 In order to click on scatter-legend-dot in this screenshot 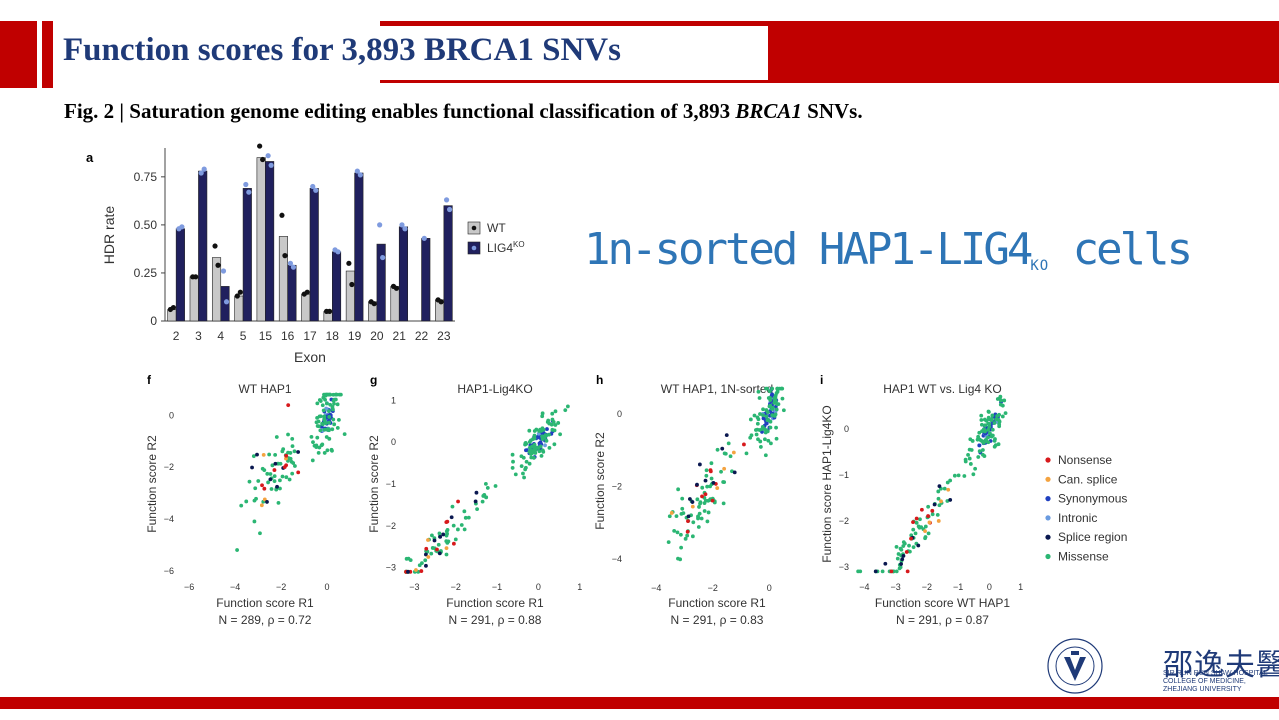, I will do `click(1048, 518)`.